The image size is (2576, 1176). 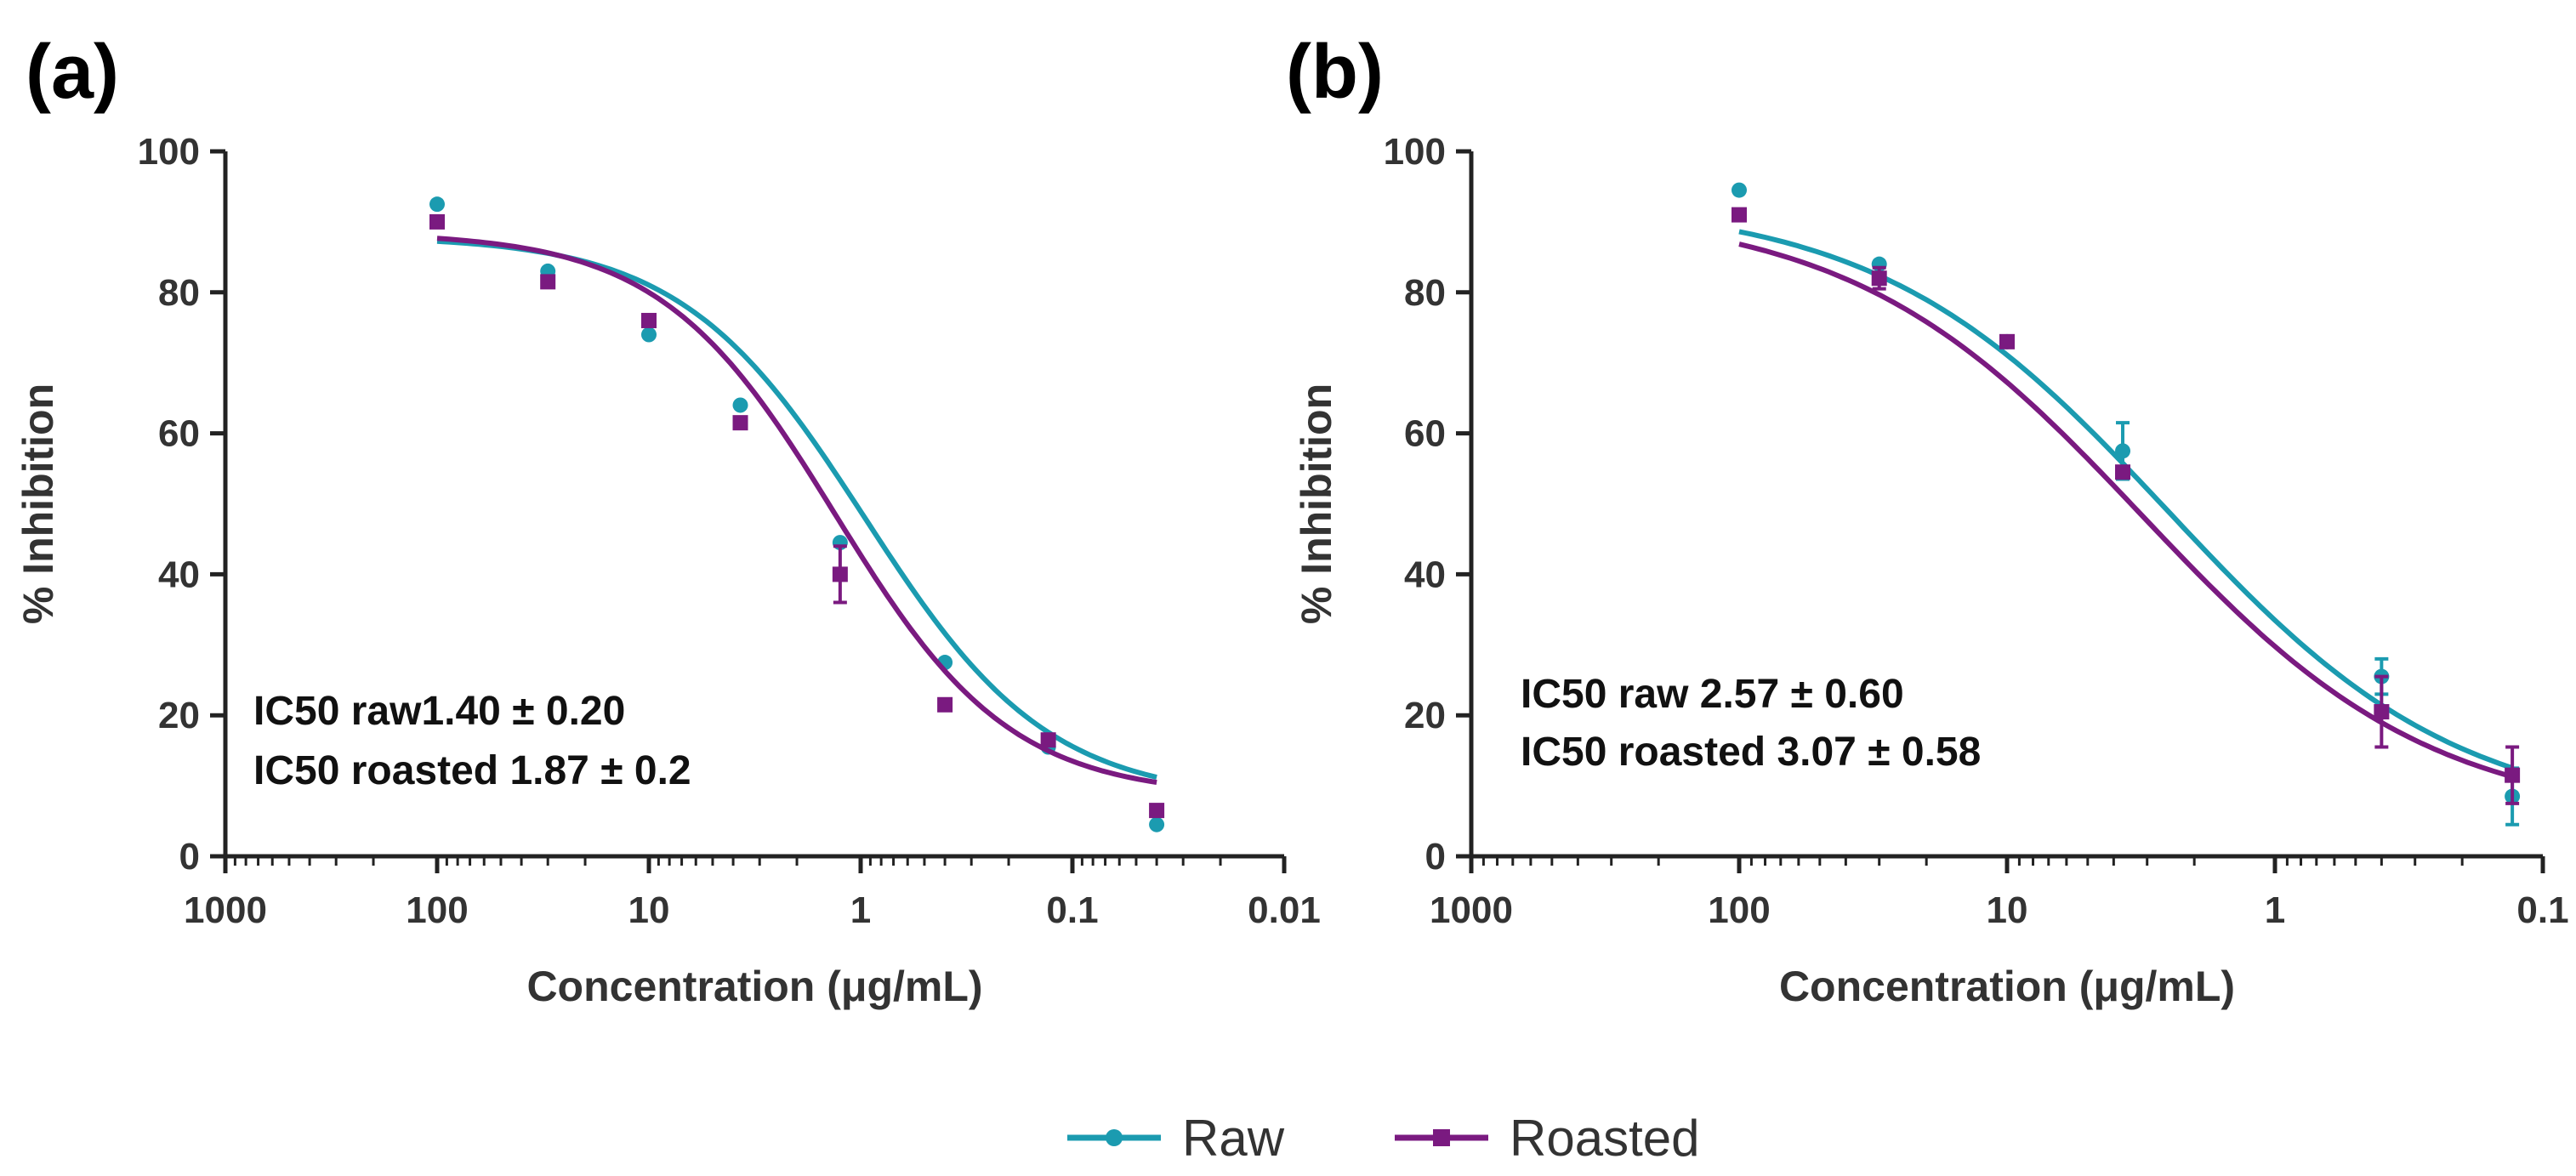 I want to click on legend: Raw Roasted, so click(x=1383, y=1138).